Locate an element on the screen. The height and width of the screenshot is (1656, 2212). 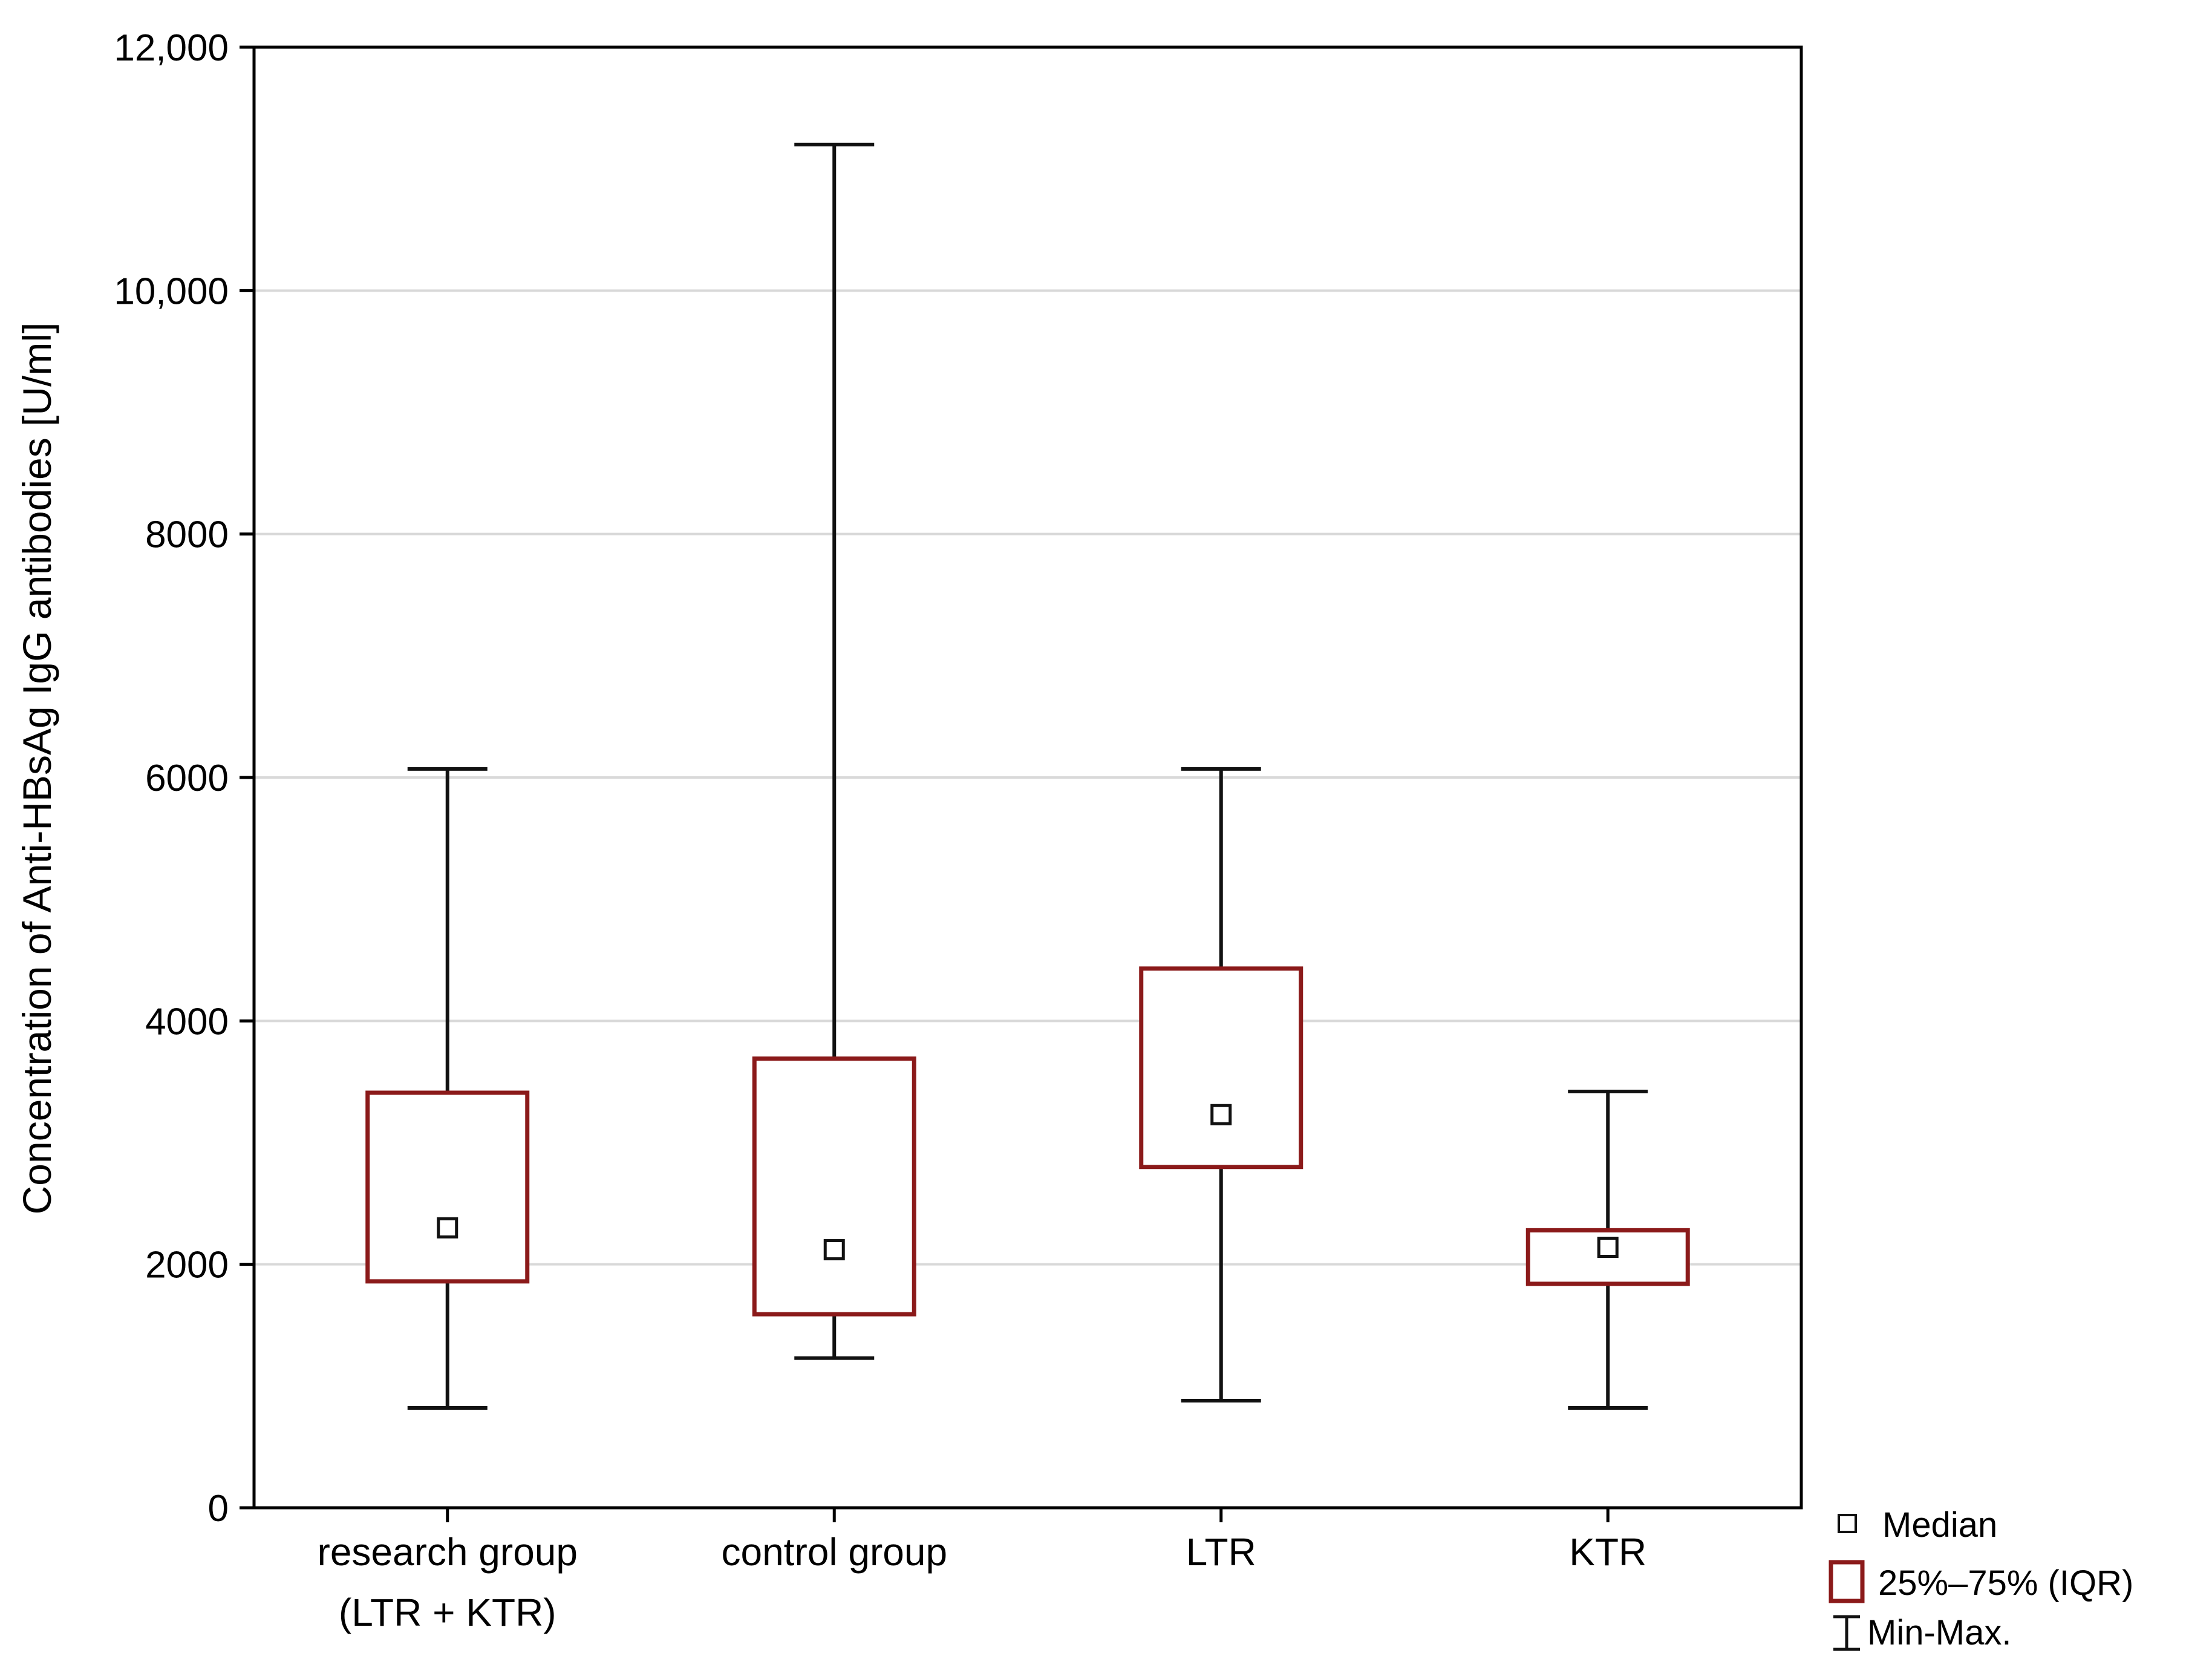
legend-iqr-box-icon is located at coordinates (1847, 1581).